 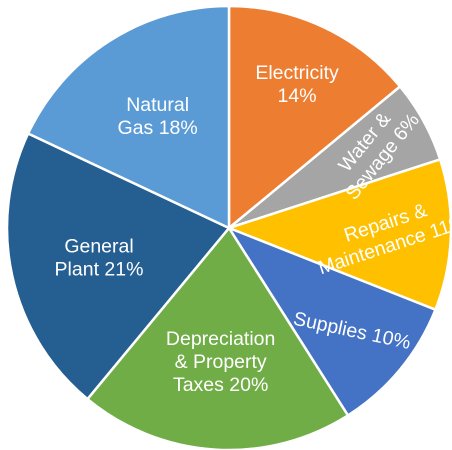 What do you see at coordinates (157, 105) in the screenshot?
I see `pie-label-line: Natural` at bounding box center [157, 105].